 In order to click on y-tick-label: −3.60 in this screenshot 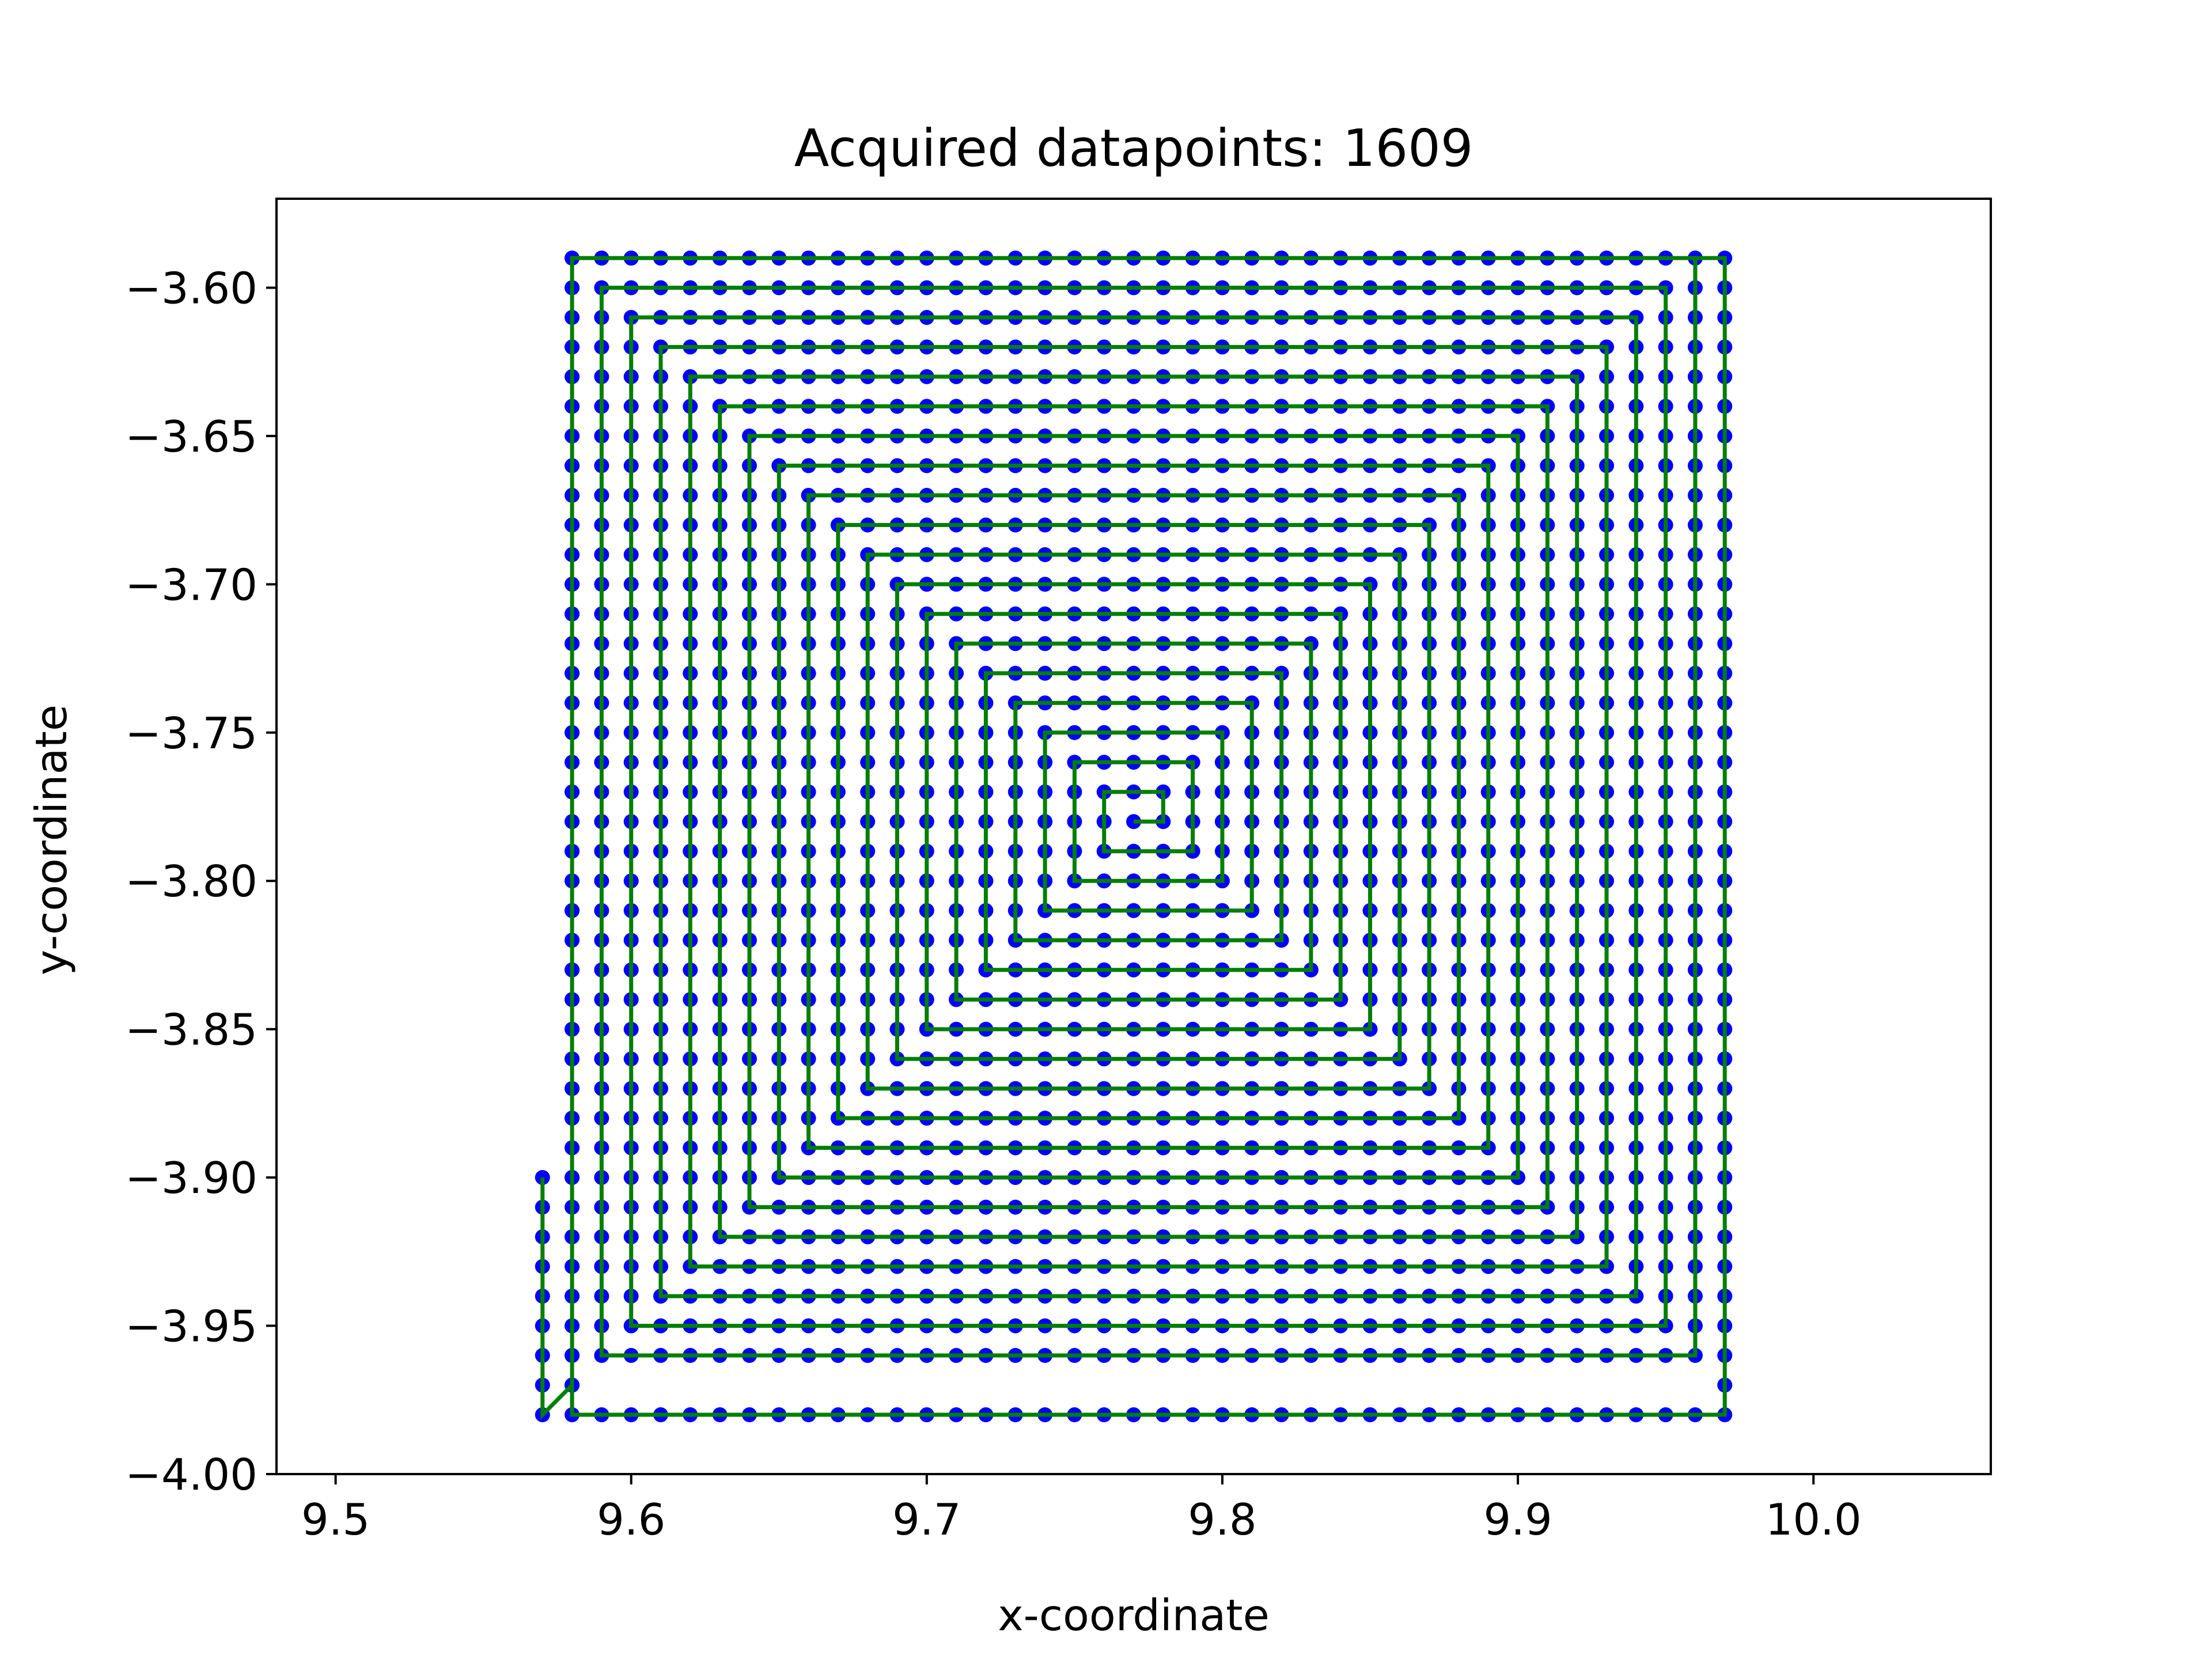, I will do `click(191, 288)`.